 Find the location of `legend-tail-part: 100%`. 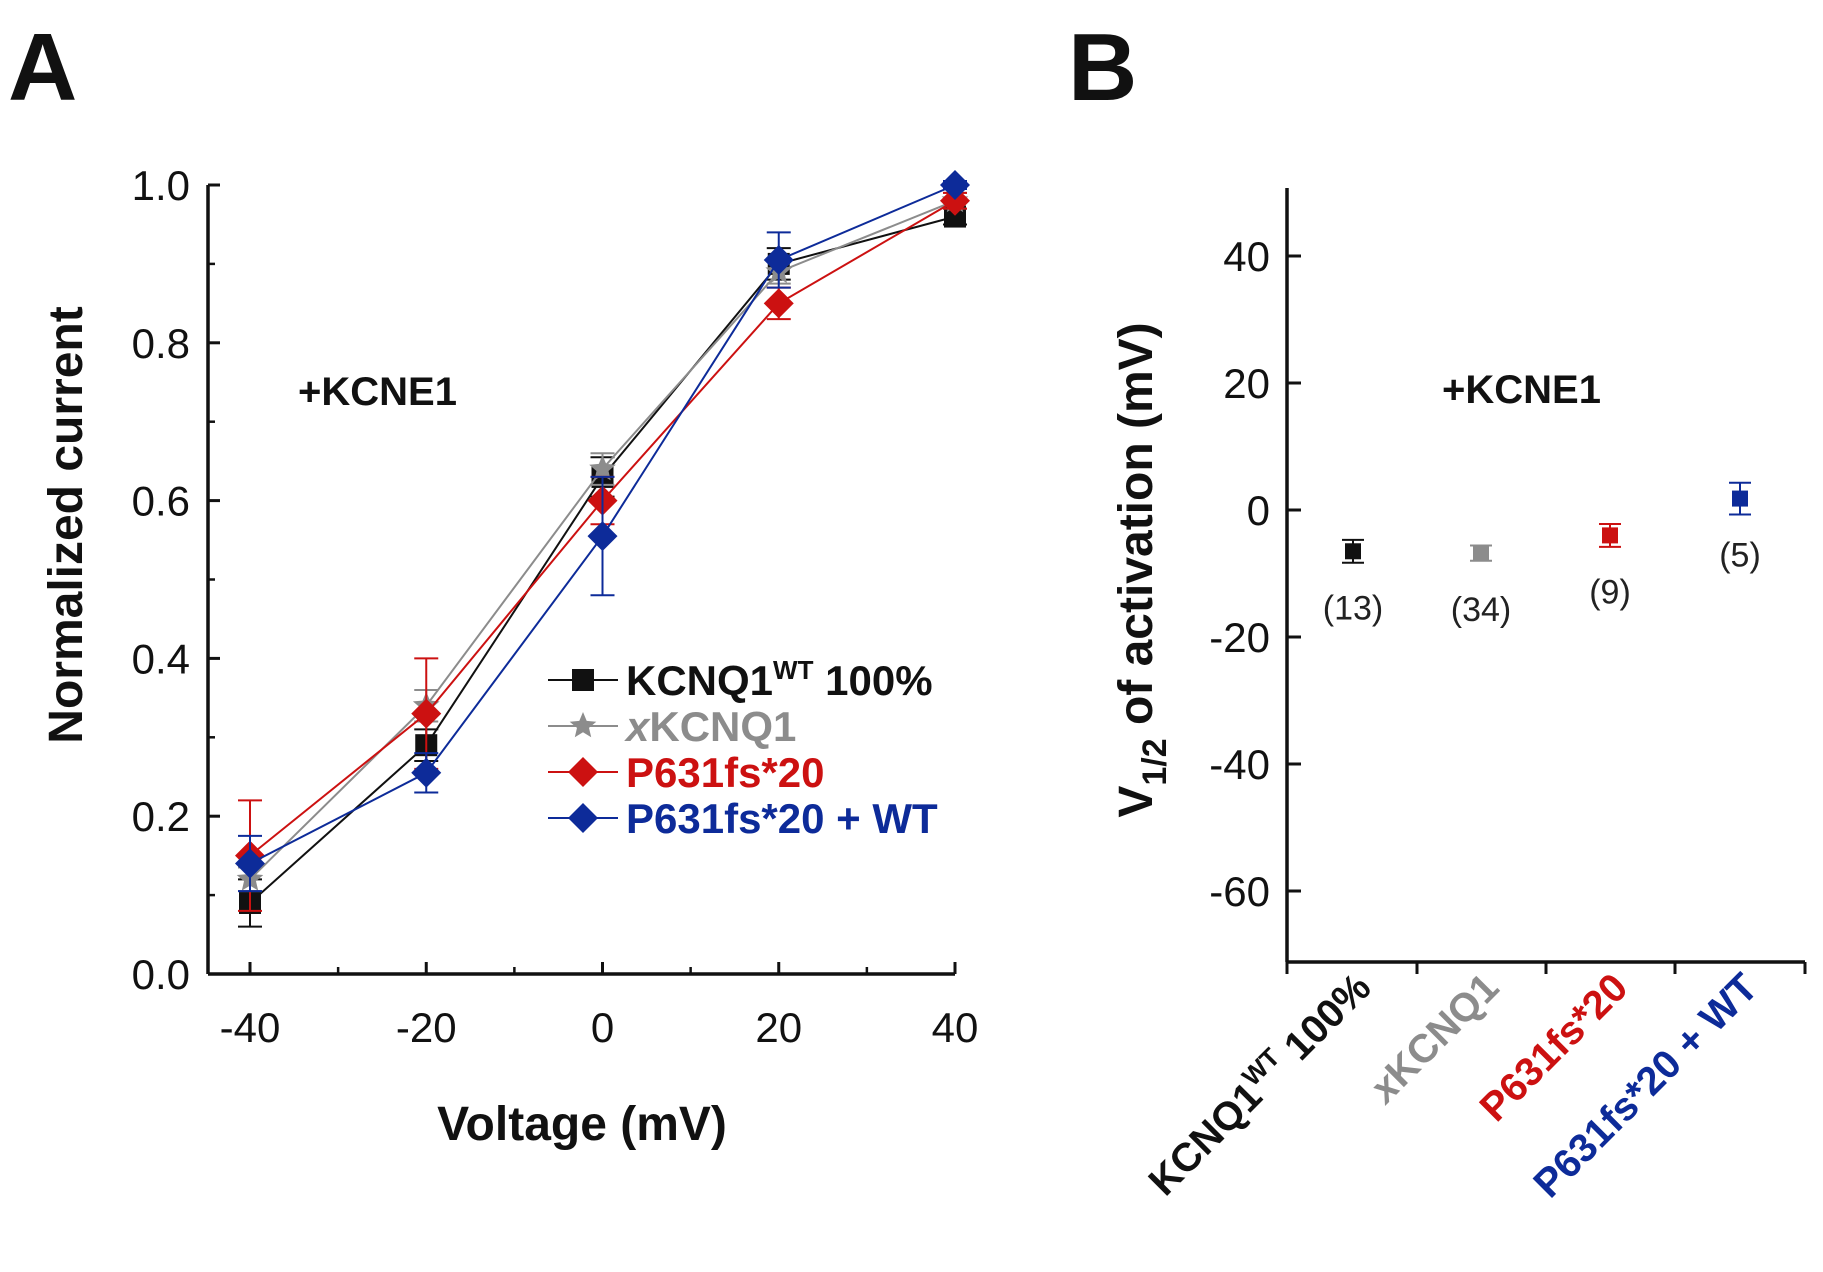

legend-tail-part: 100% is located at coordinates (872, 680).